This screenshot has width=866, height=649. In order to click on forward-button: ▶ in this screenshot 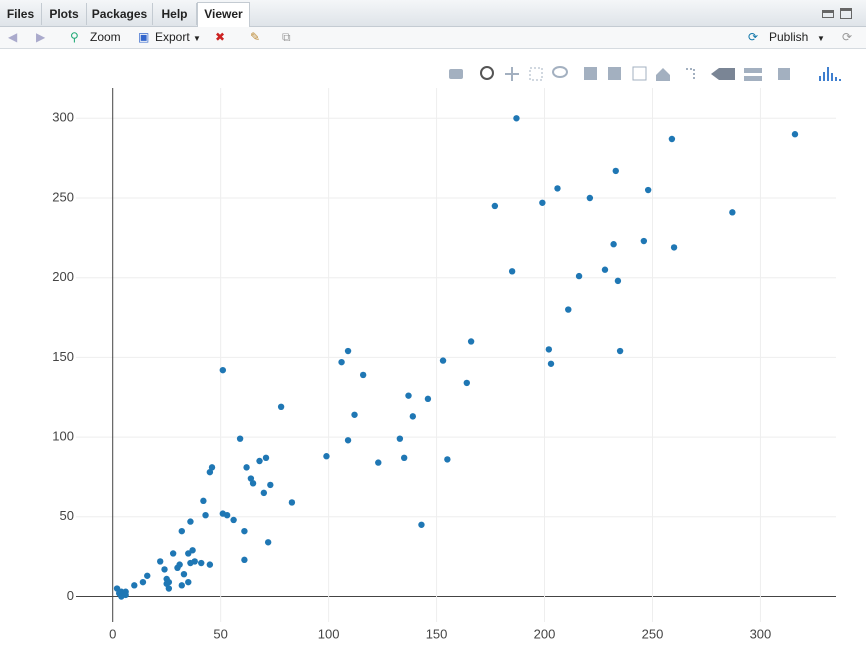, I will do `click(41, 37)`.